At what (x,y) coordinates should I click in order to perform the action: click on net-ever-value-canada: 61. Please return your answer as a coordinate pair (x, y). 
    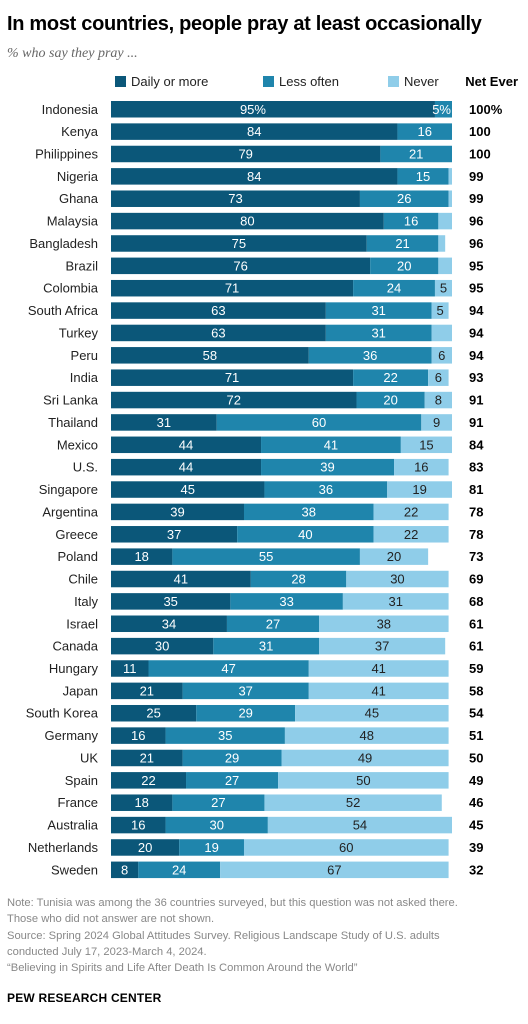
    Looking at the image, I should click on (476, 646).